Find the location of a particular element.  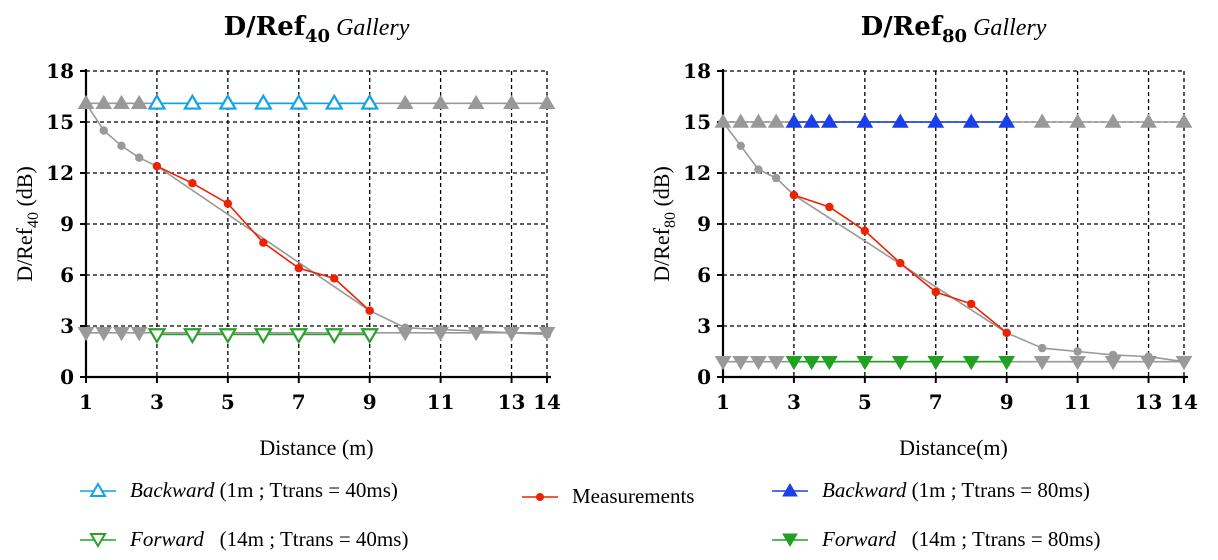

legend-label-backward-80: Backward is located at coordinates (864, 490).